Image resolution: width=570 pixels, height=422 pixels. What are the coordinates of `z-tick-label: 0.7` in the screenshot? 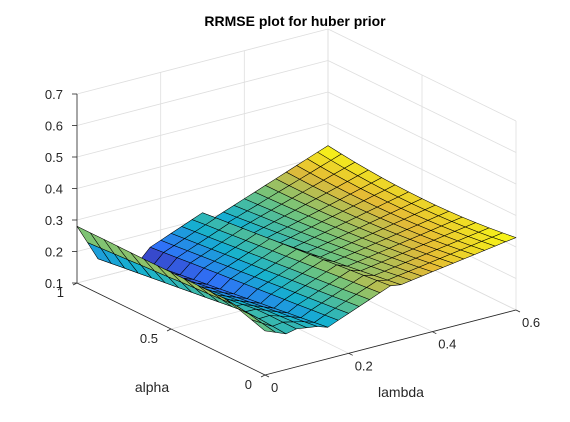 It's located at (54, 94).